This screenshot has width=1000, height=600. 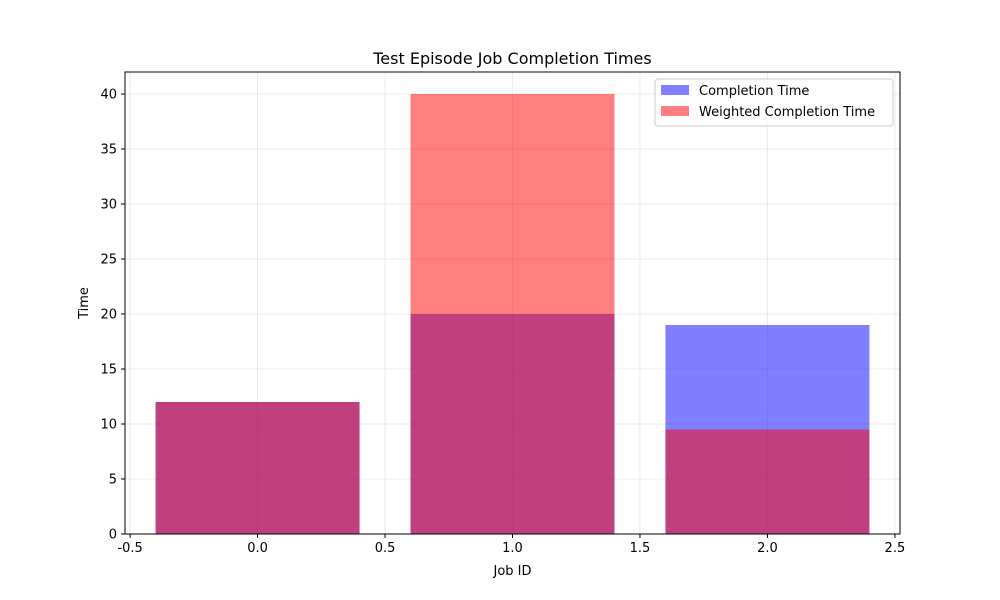 What do you see at coordinates (675, 111) in the screenshot?
I see `legend-swatch-weighted-completion-time` at bounding box center [675, 111].